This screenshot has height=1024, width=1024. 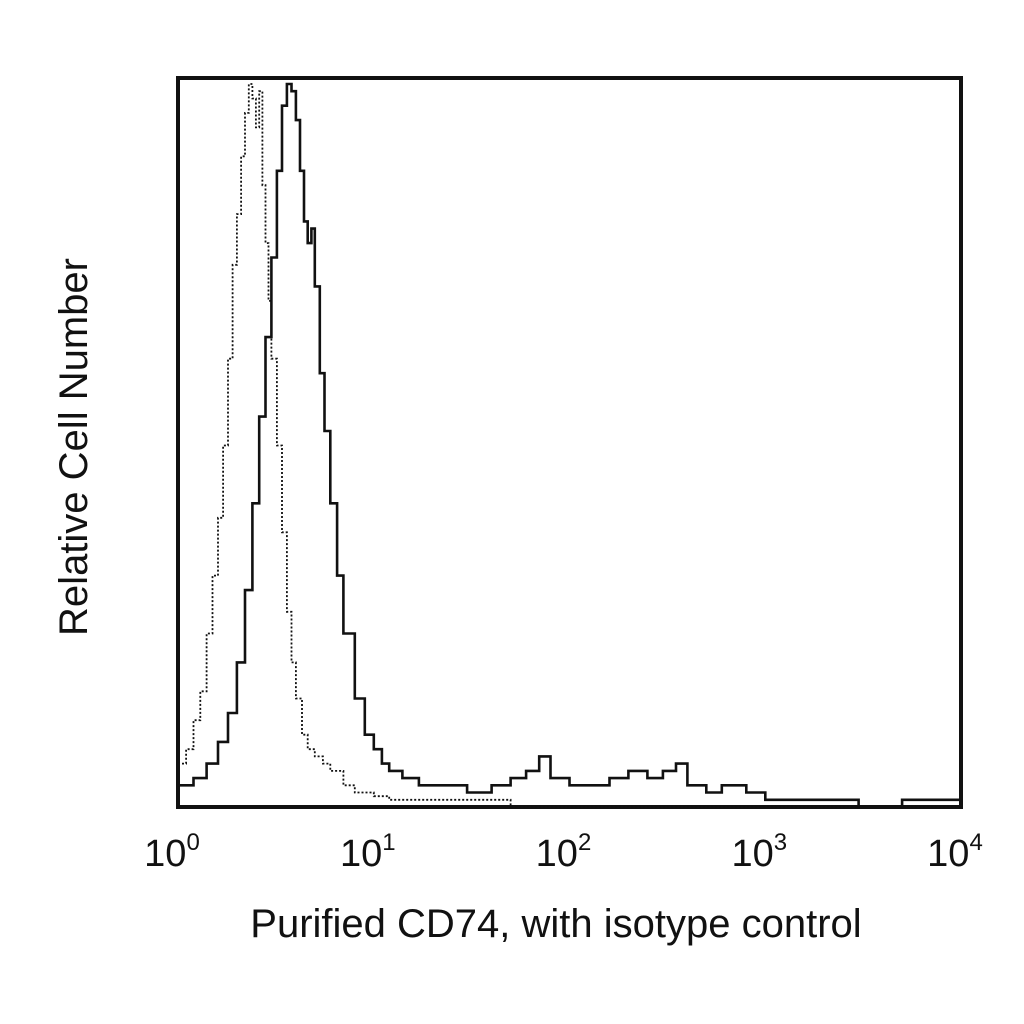 I want to click on x-tick-labels: 10⁰ 10¹ 10² 10³ 10⁴, so click(x=563, y=852).